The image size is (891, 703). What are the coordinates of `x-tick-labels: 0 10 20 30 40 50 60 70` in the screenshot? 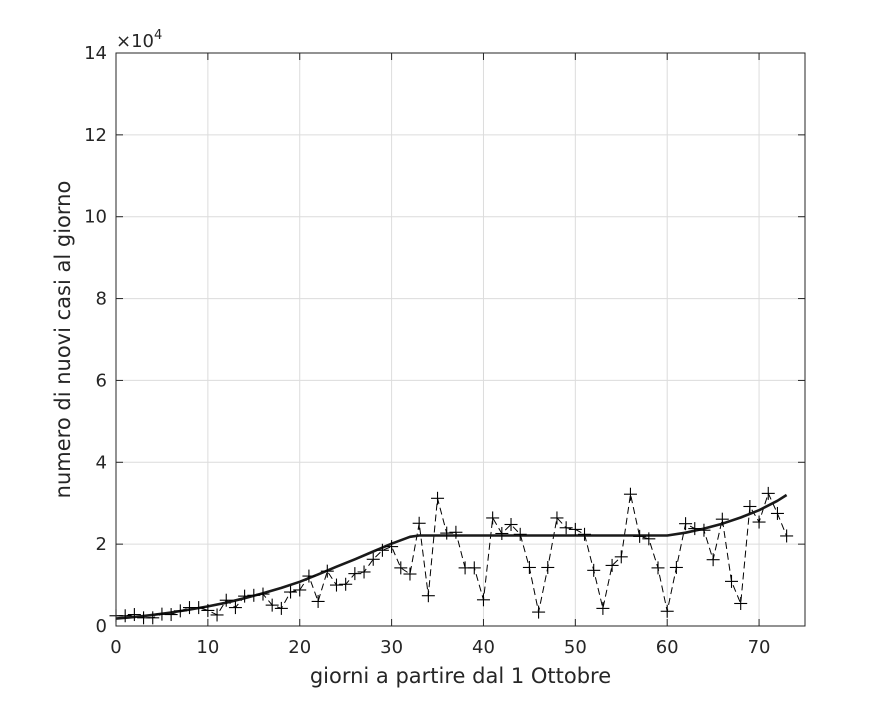 It's located at (440, 647).